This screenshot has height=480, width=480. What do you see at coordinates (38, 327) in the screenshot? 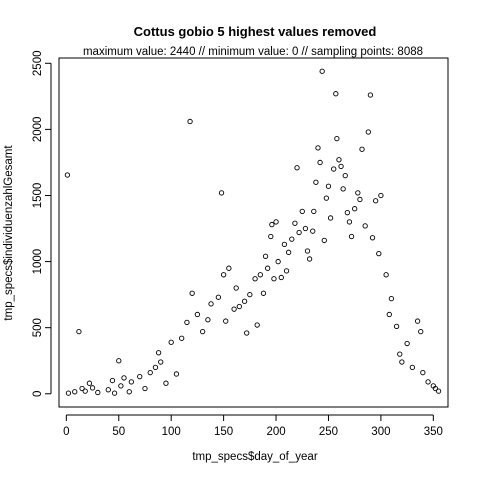
I see `y-tick-label: 500` at bounding box center [38, 327].